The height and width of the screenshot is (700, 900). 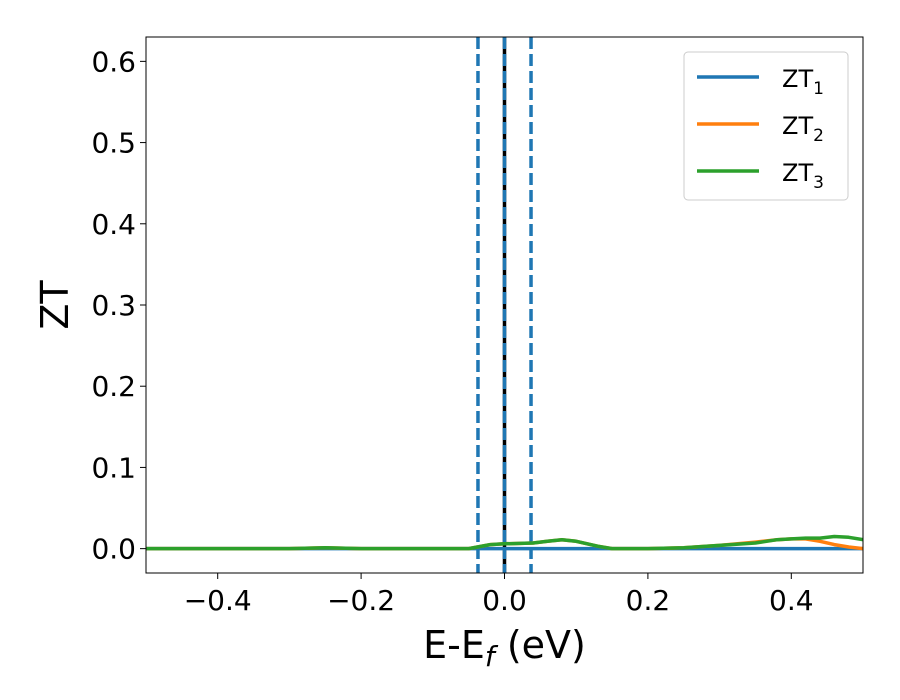 I want to click on y-tick-label: 0.1, so click(x=113, y=467).